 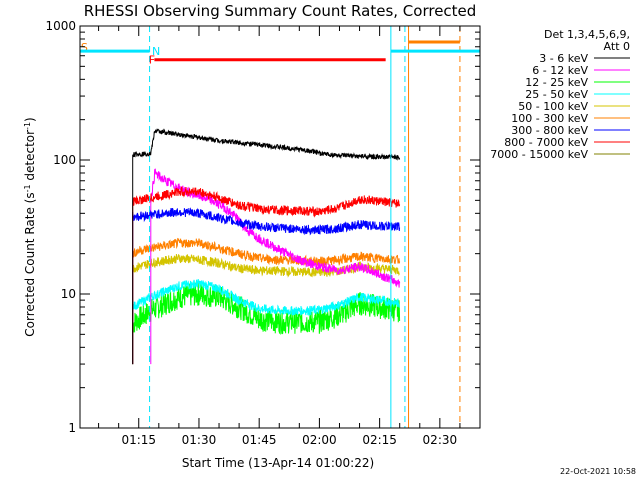 What do you see at coordinates (553, 106) in the screenshot?
I see `legend-label-4: 50 - 100 keV` at bounding box center [553, 106].